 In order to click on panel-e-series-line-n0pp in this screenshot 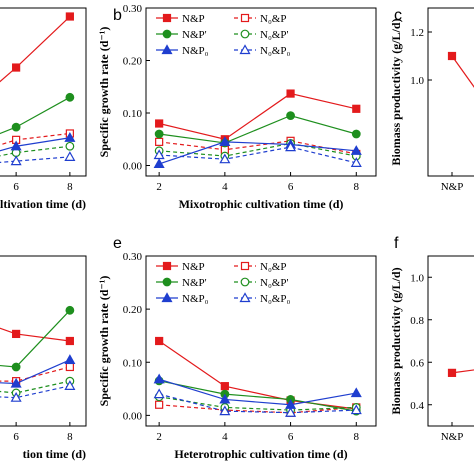, I will do `click(258, 403)`.